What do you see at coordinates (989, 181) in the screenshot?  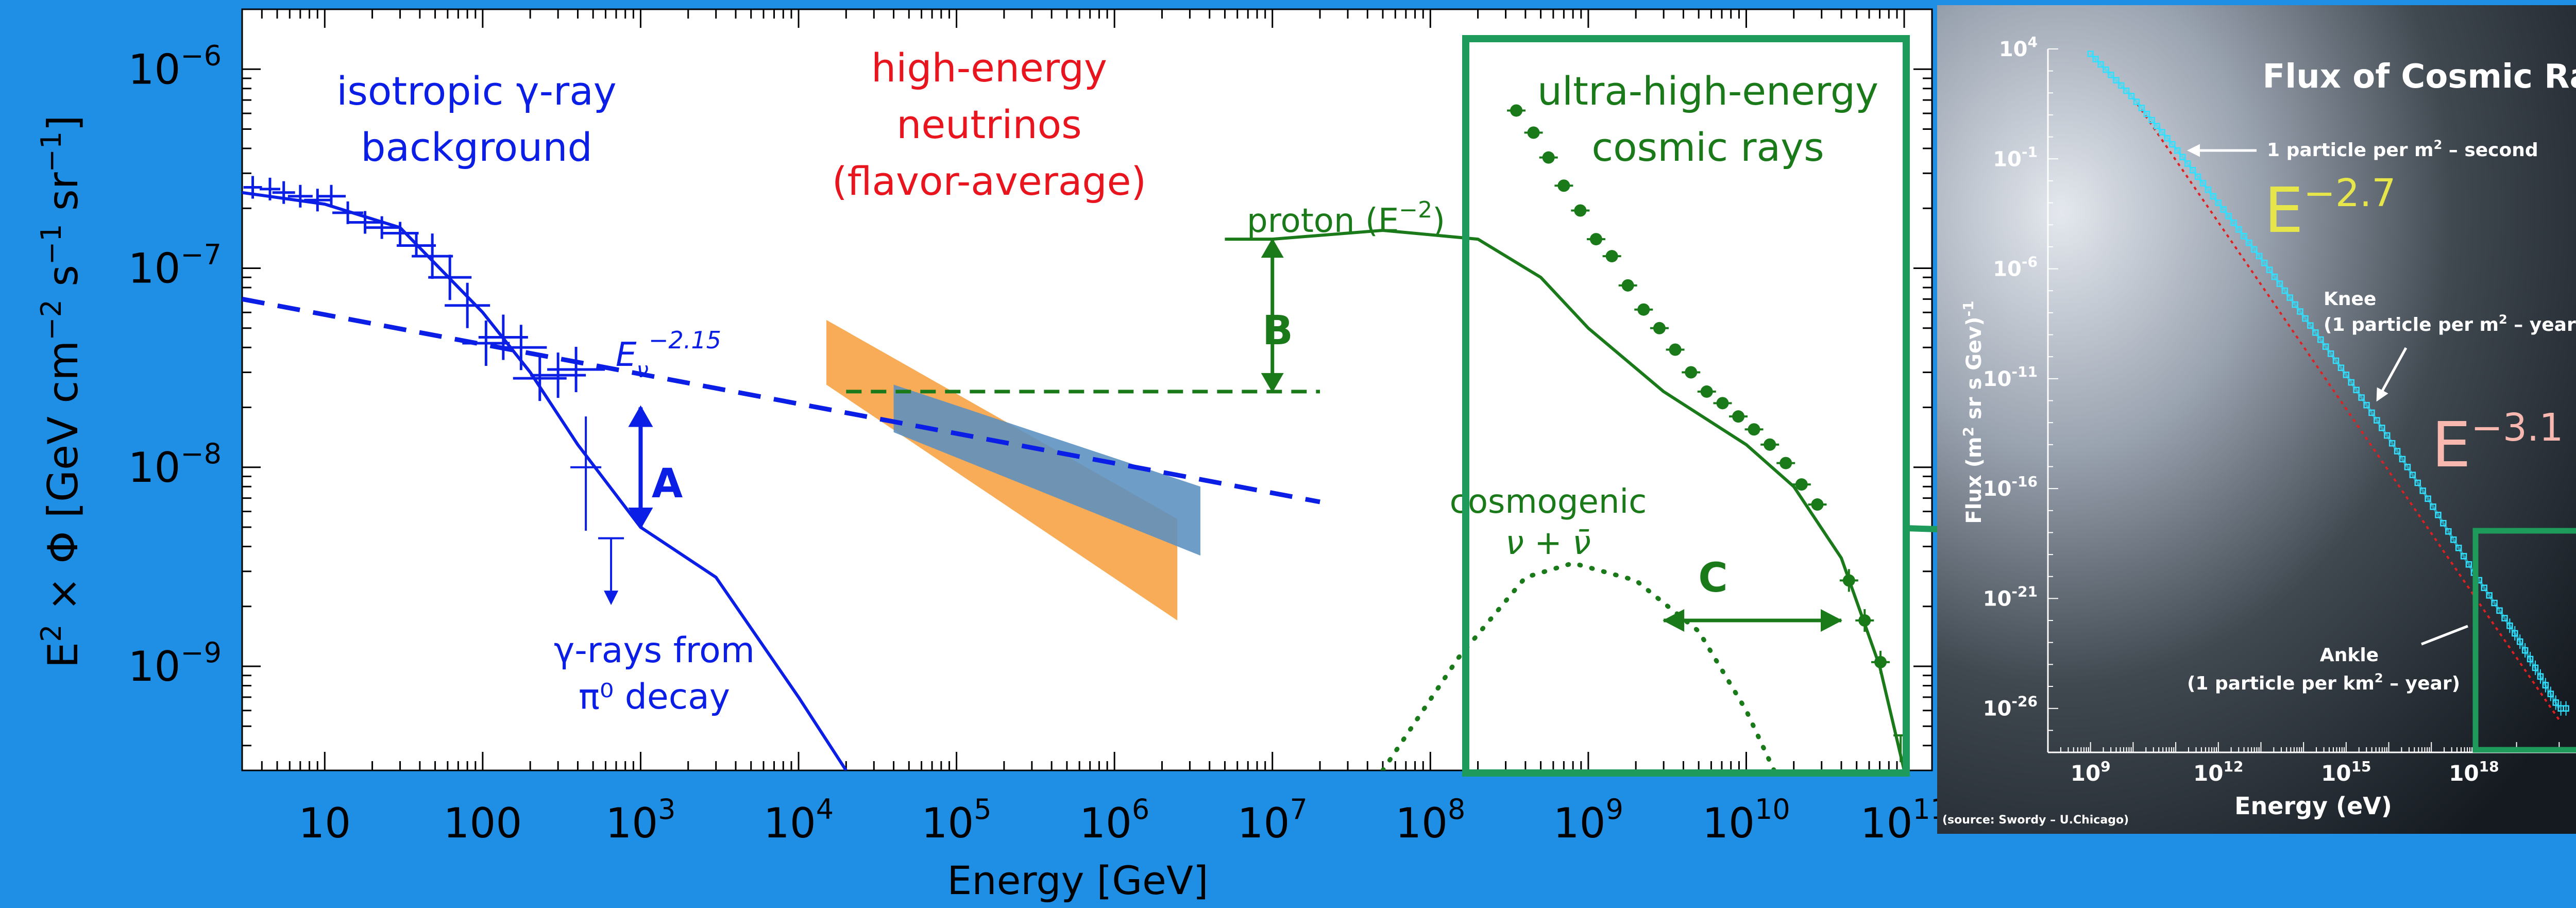 I see `label-hen-3: (flavor-average)` at bounding box center [989, 181].